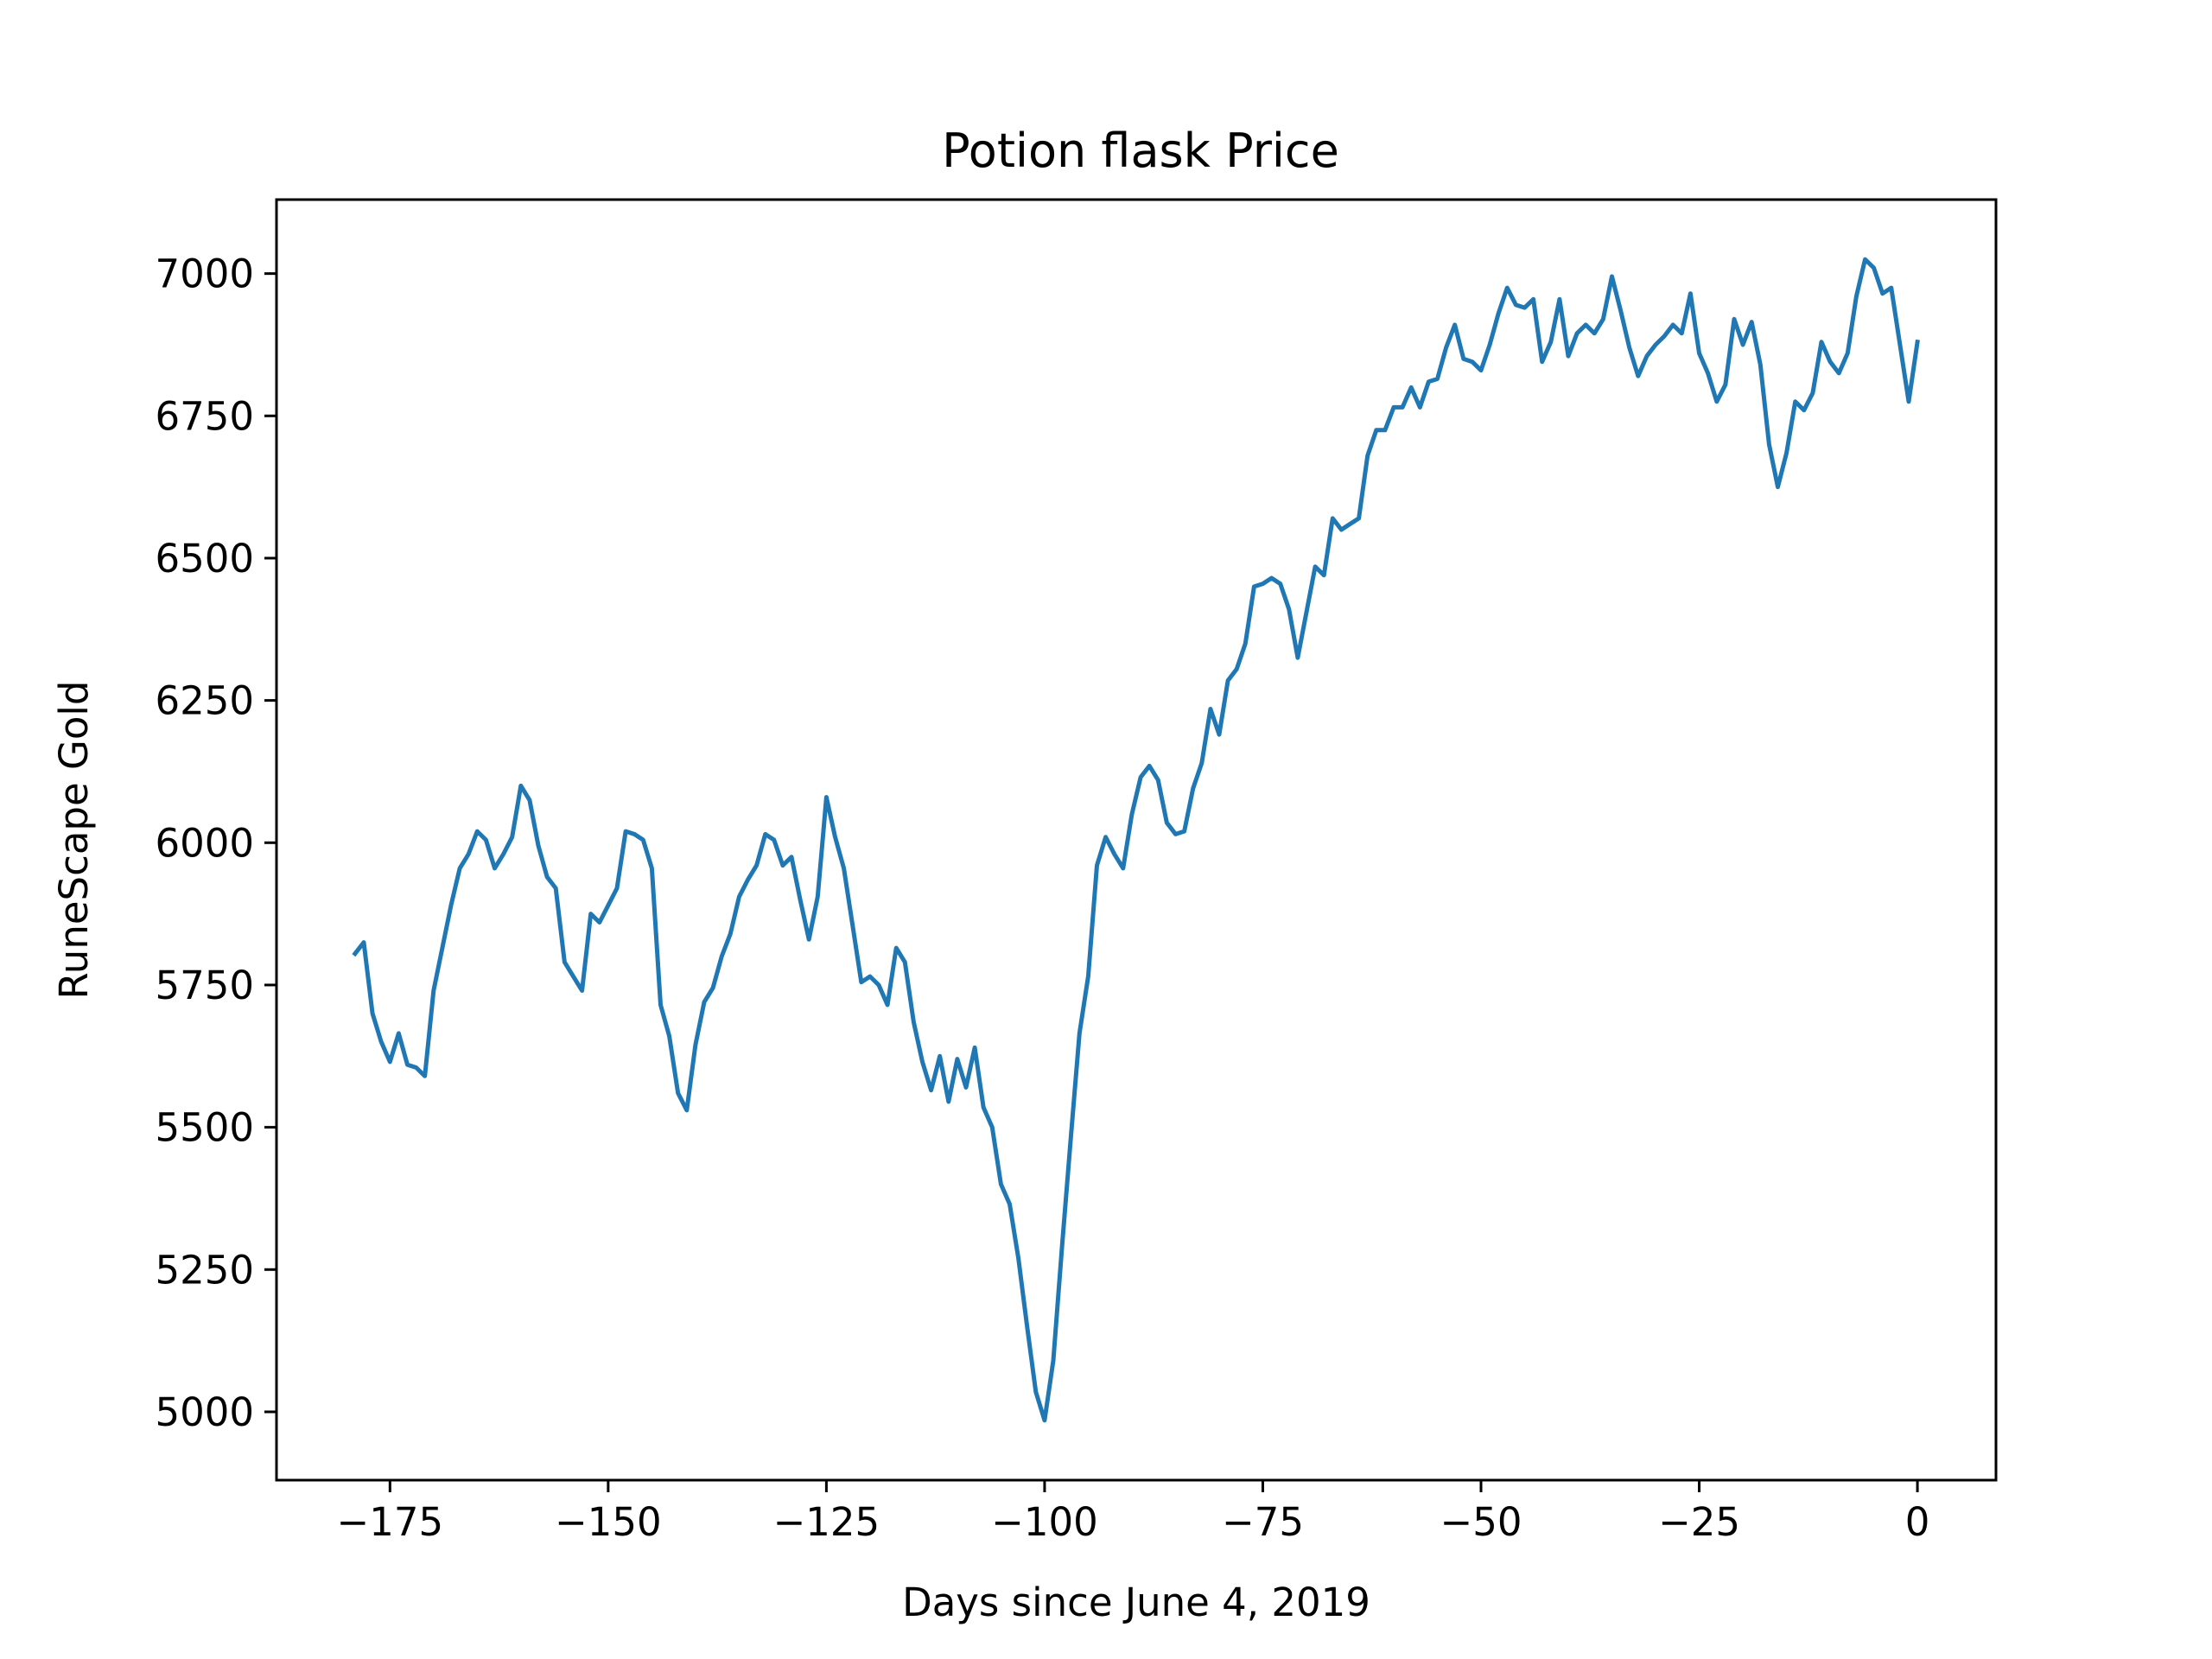  I want to click on x-axis: −175 −150 −125 −100 −75 −50 −25 0, so click(1133, 1512).